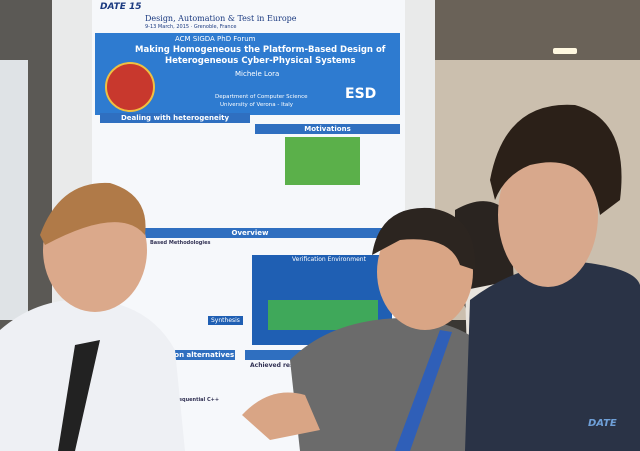 The image size is (640, 451). What do you see at coordinates (175, 118) in the screenshot?
I see `section-header: Dealing with heterogeneity` at bounding box center [175, 118].